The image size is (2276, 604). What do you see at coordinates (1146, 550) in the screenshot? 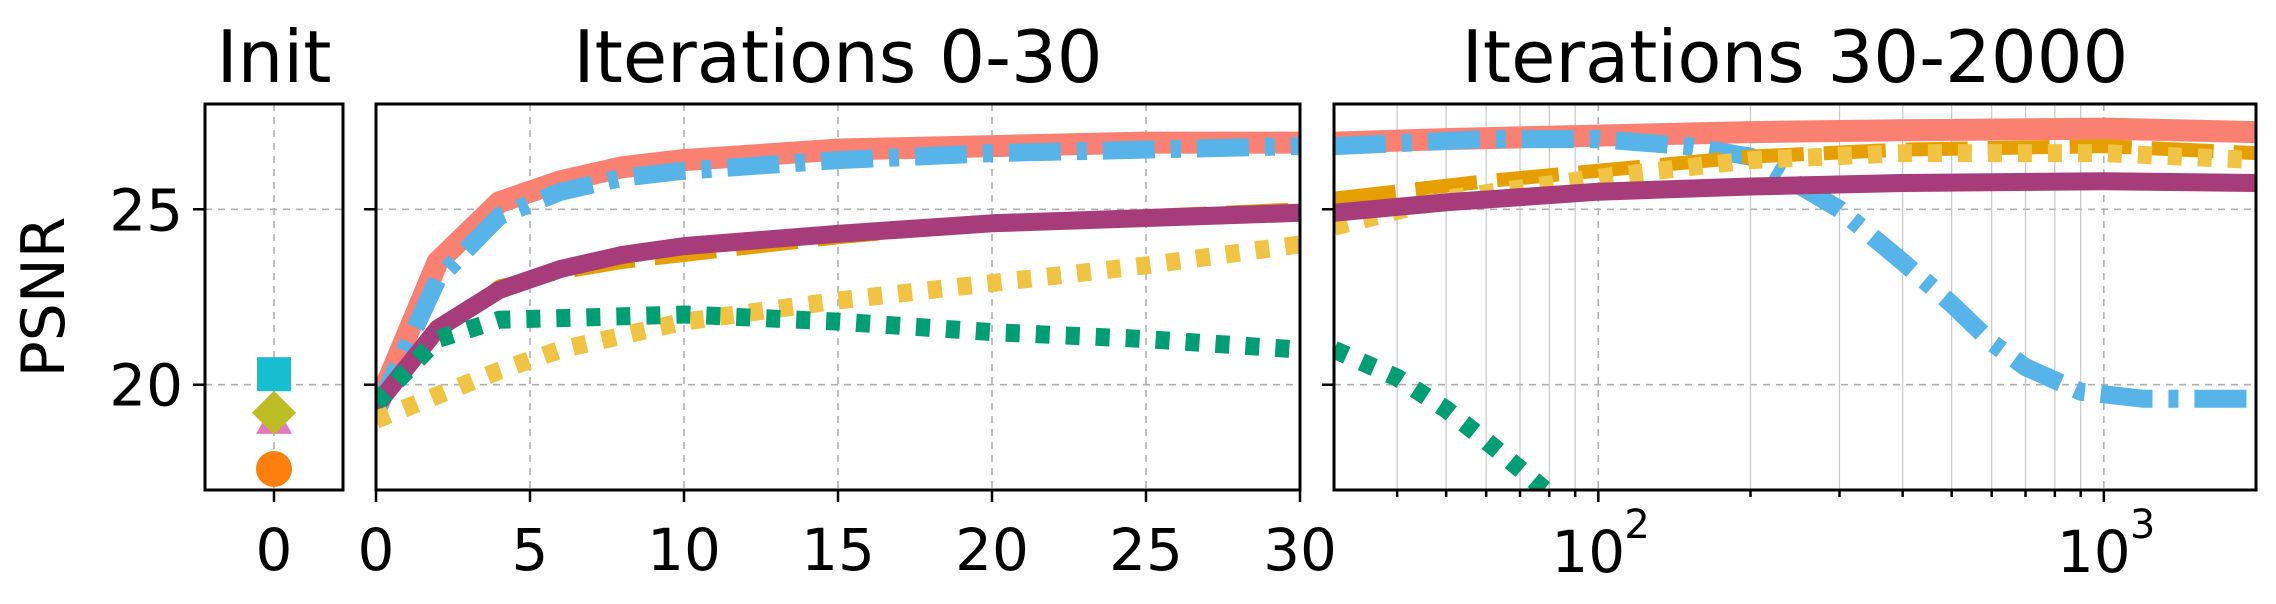
I see `x-tick-label-early: 25` at bounding box center [1146, 550].